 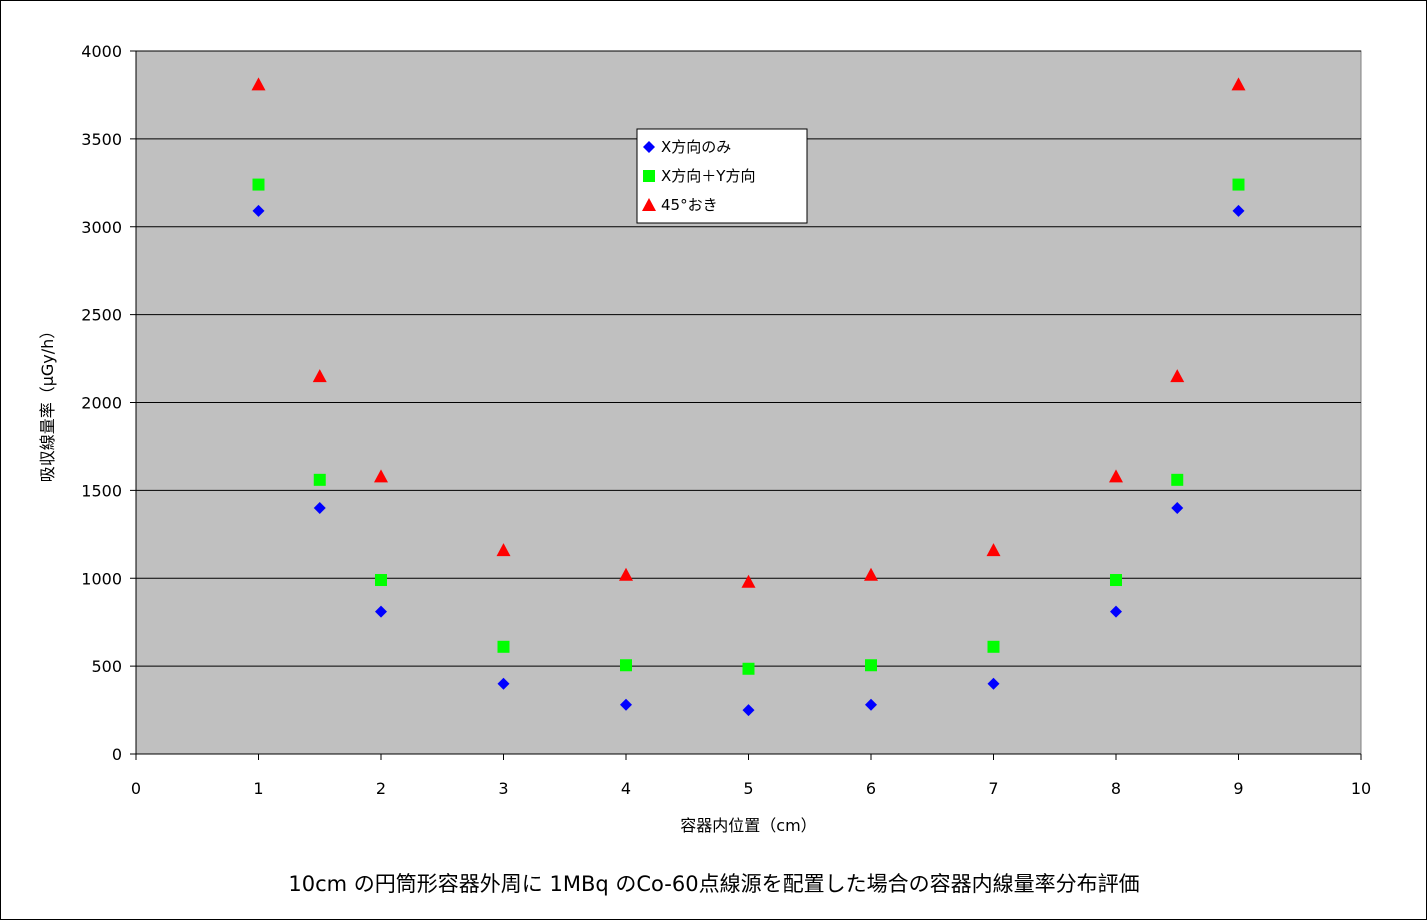 What do you see at coordinates (101, 578) in the screenshot?
I see `y-tick-label: 1000` at bounding box center [101, 578].